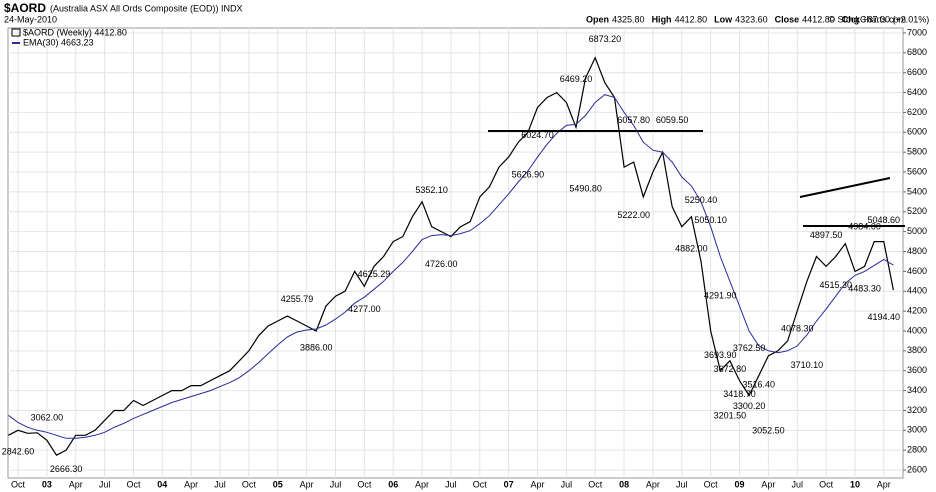  What do you see at coordinates (628, 19) in the screenshot?
I see `quote-value: 4325.80` at bounding box center [628, 19].